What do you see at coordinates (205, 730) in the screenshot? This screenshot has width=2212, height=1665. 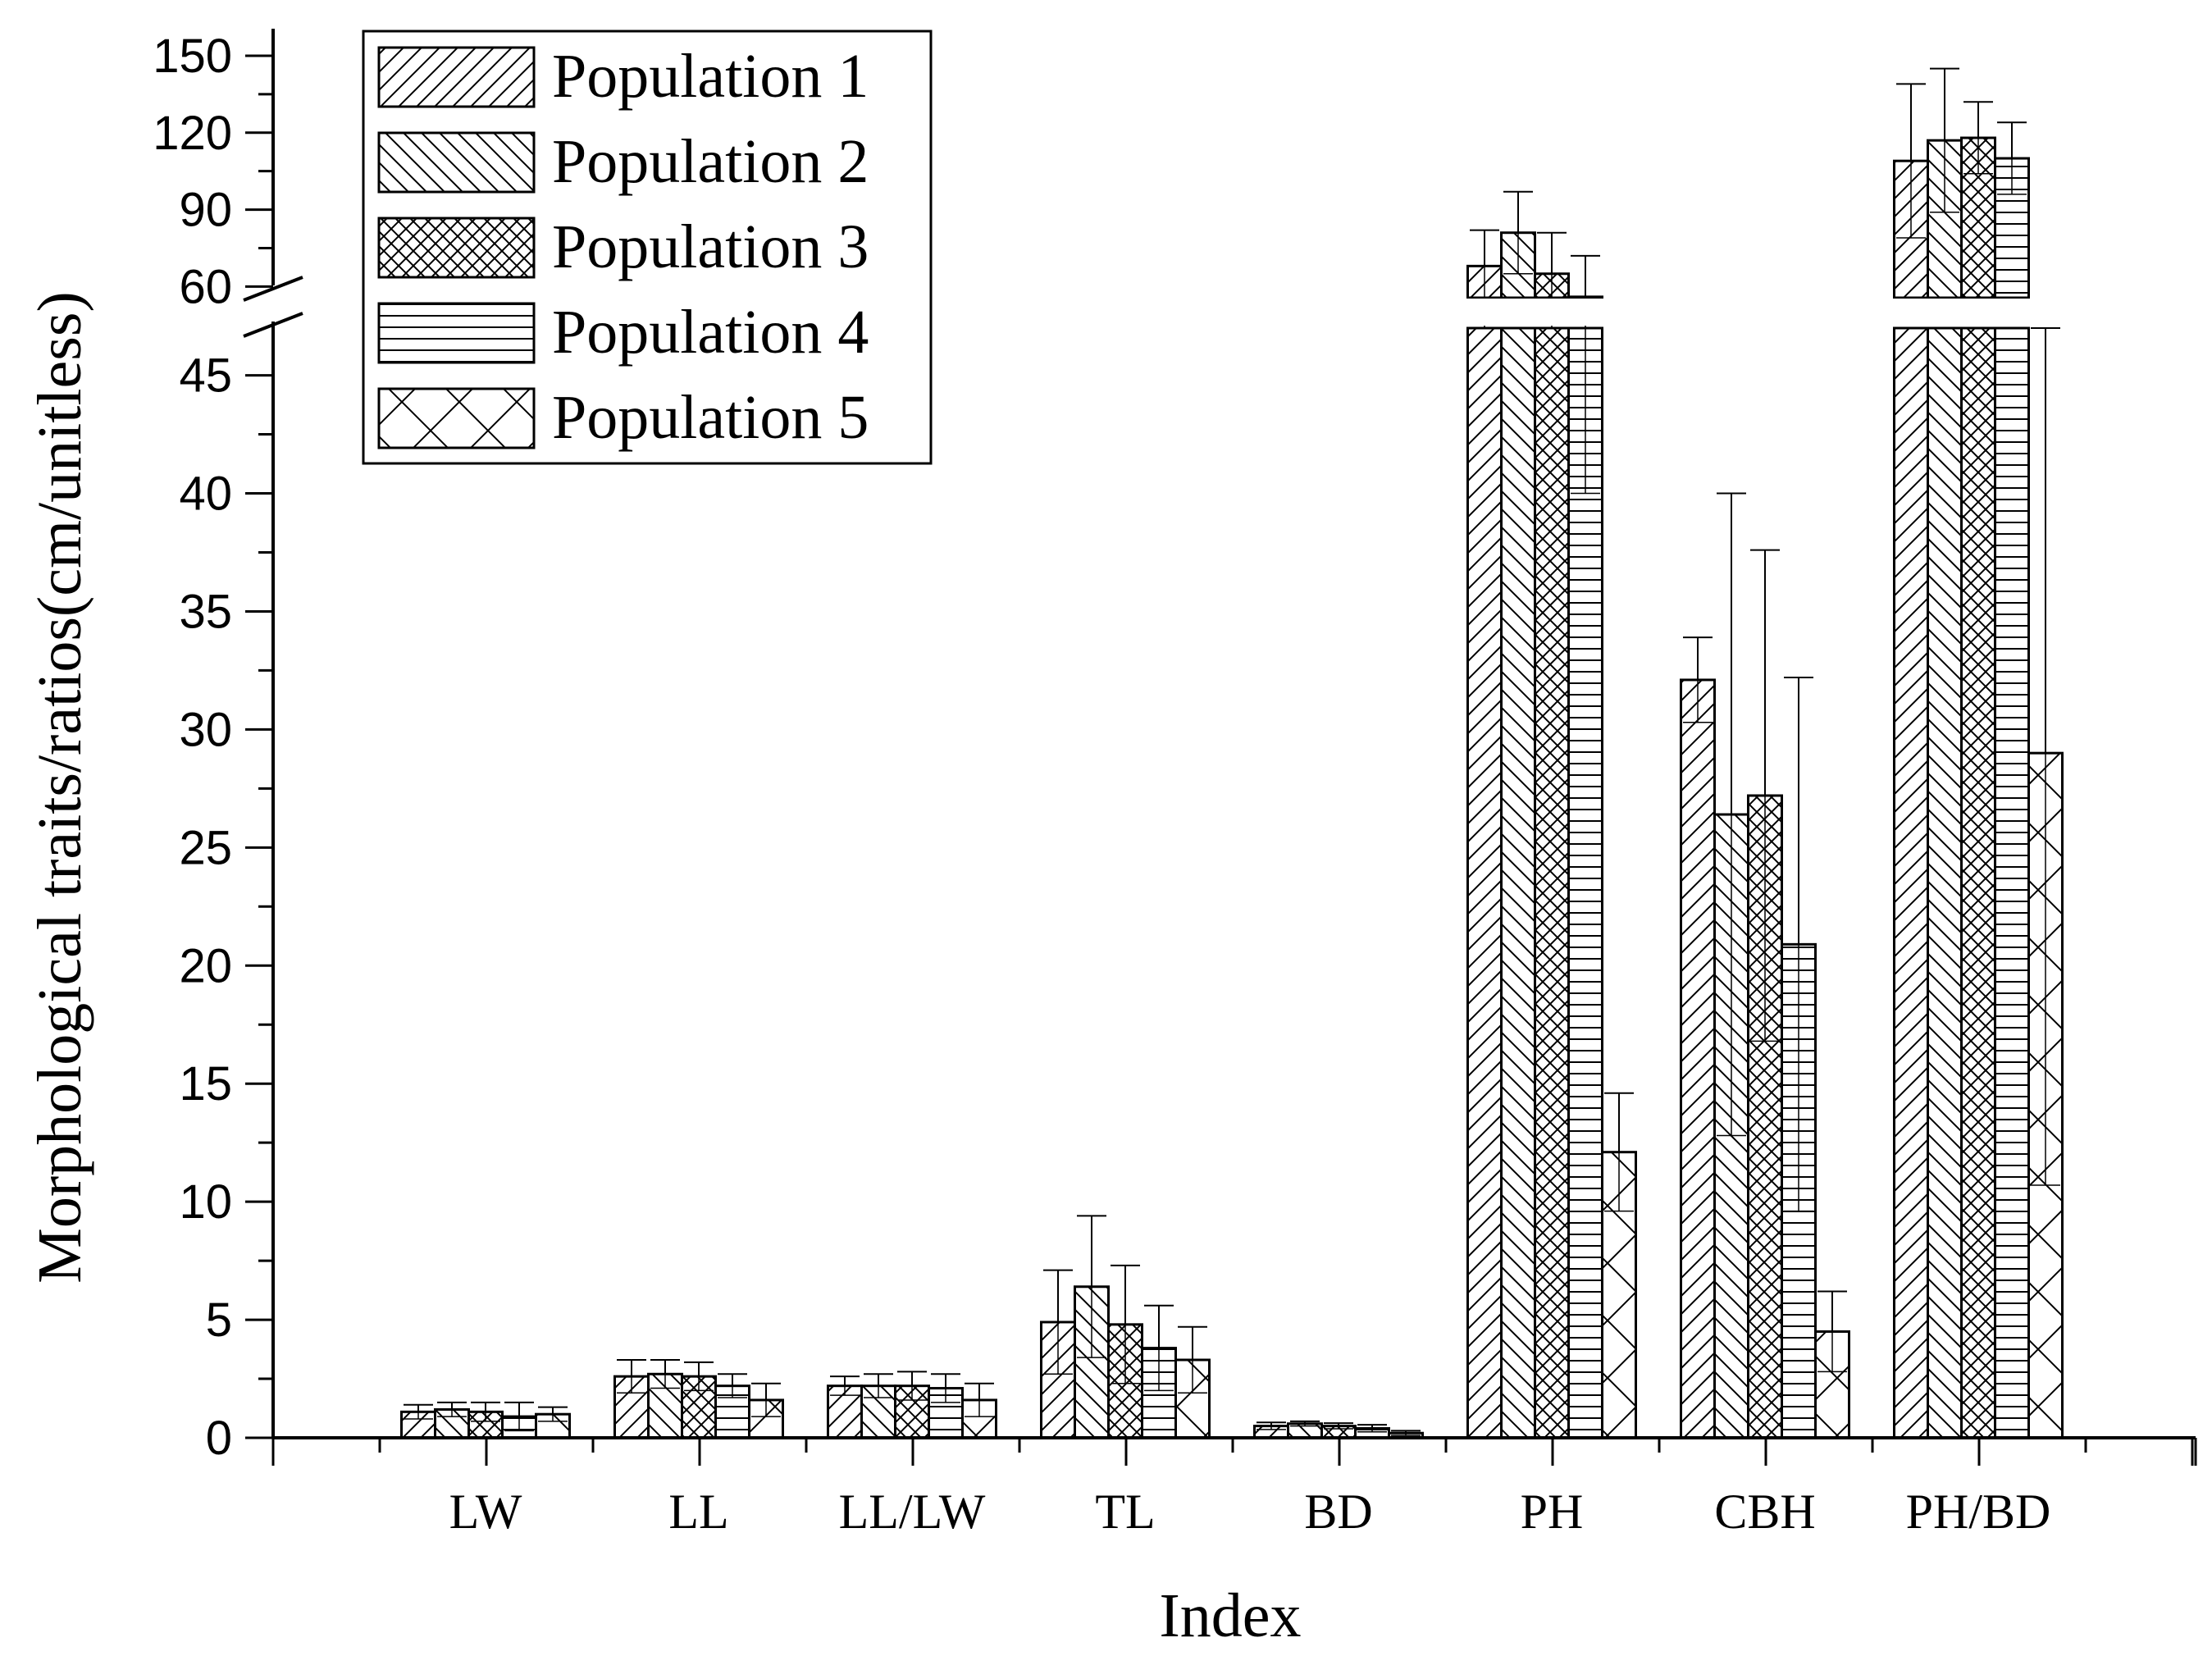 I see `y-tick-label: 30` at bounding box center [205, 730].